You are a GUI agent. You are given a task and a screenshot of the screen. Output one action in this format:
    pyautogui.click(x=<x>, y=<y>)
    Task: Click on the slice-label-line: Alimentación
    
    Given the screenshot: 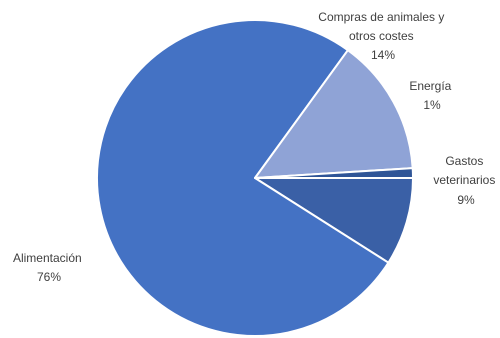 What is the action you would take?
    pyautogui.click(x=47, y=258)
    